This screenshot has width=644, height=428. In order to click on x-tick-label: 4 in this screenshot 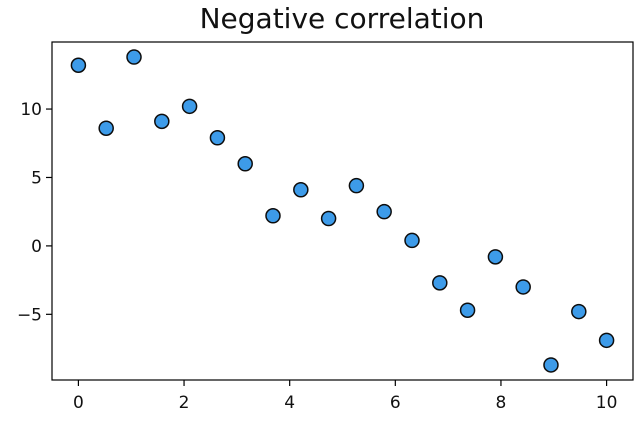, I will do `click(289, 403)`.